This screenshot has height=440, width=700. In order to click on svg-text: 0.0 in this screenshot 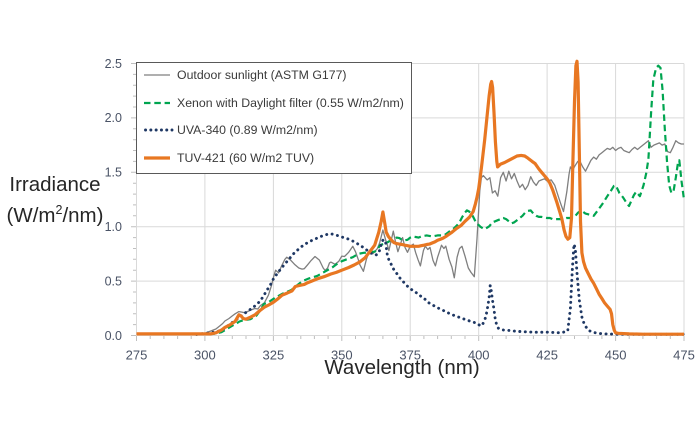, I will do `click(113, 336)`.